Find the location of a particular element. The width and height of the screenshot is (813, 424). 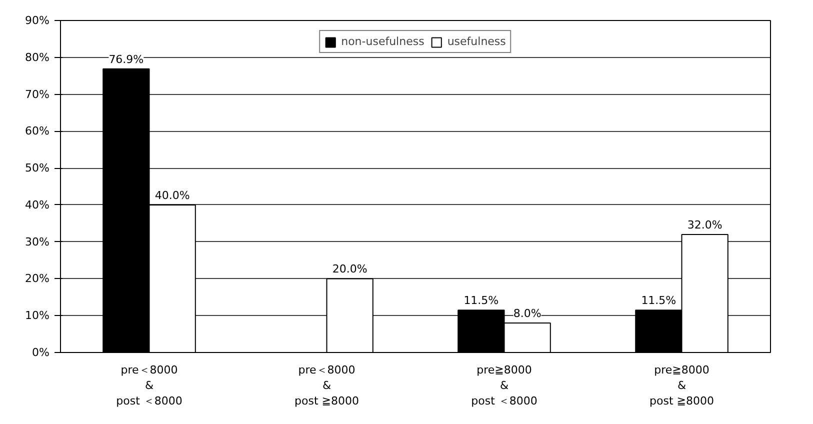

data-label: 32.0% is located at coordinates (704, 225).